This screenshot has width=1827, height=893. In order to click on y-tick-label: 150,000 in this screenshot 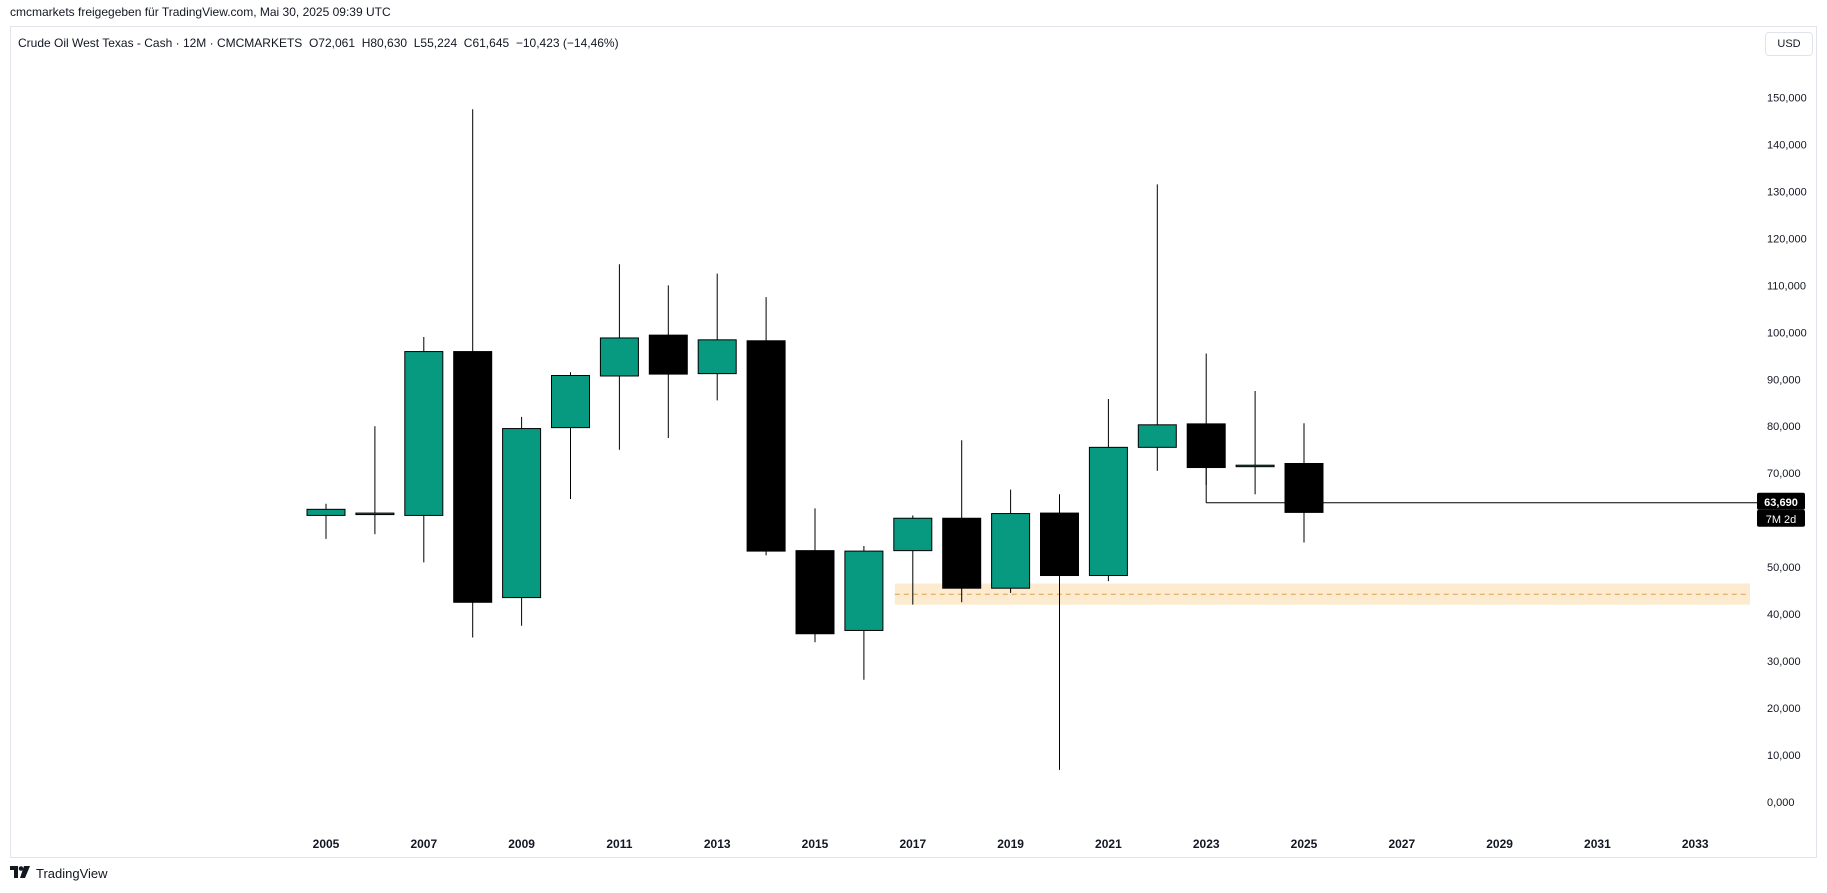, I will do `click(1787, 99)`.